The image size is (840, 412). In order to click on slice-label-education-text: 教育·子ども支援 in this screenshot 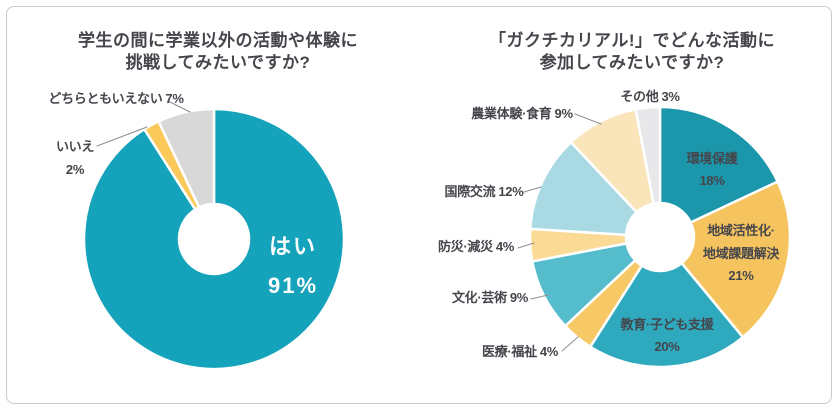, I will do `click(667, 324)`.